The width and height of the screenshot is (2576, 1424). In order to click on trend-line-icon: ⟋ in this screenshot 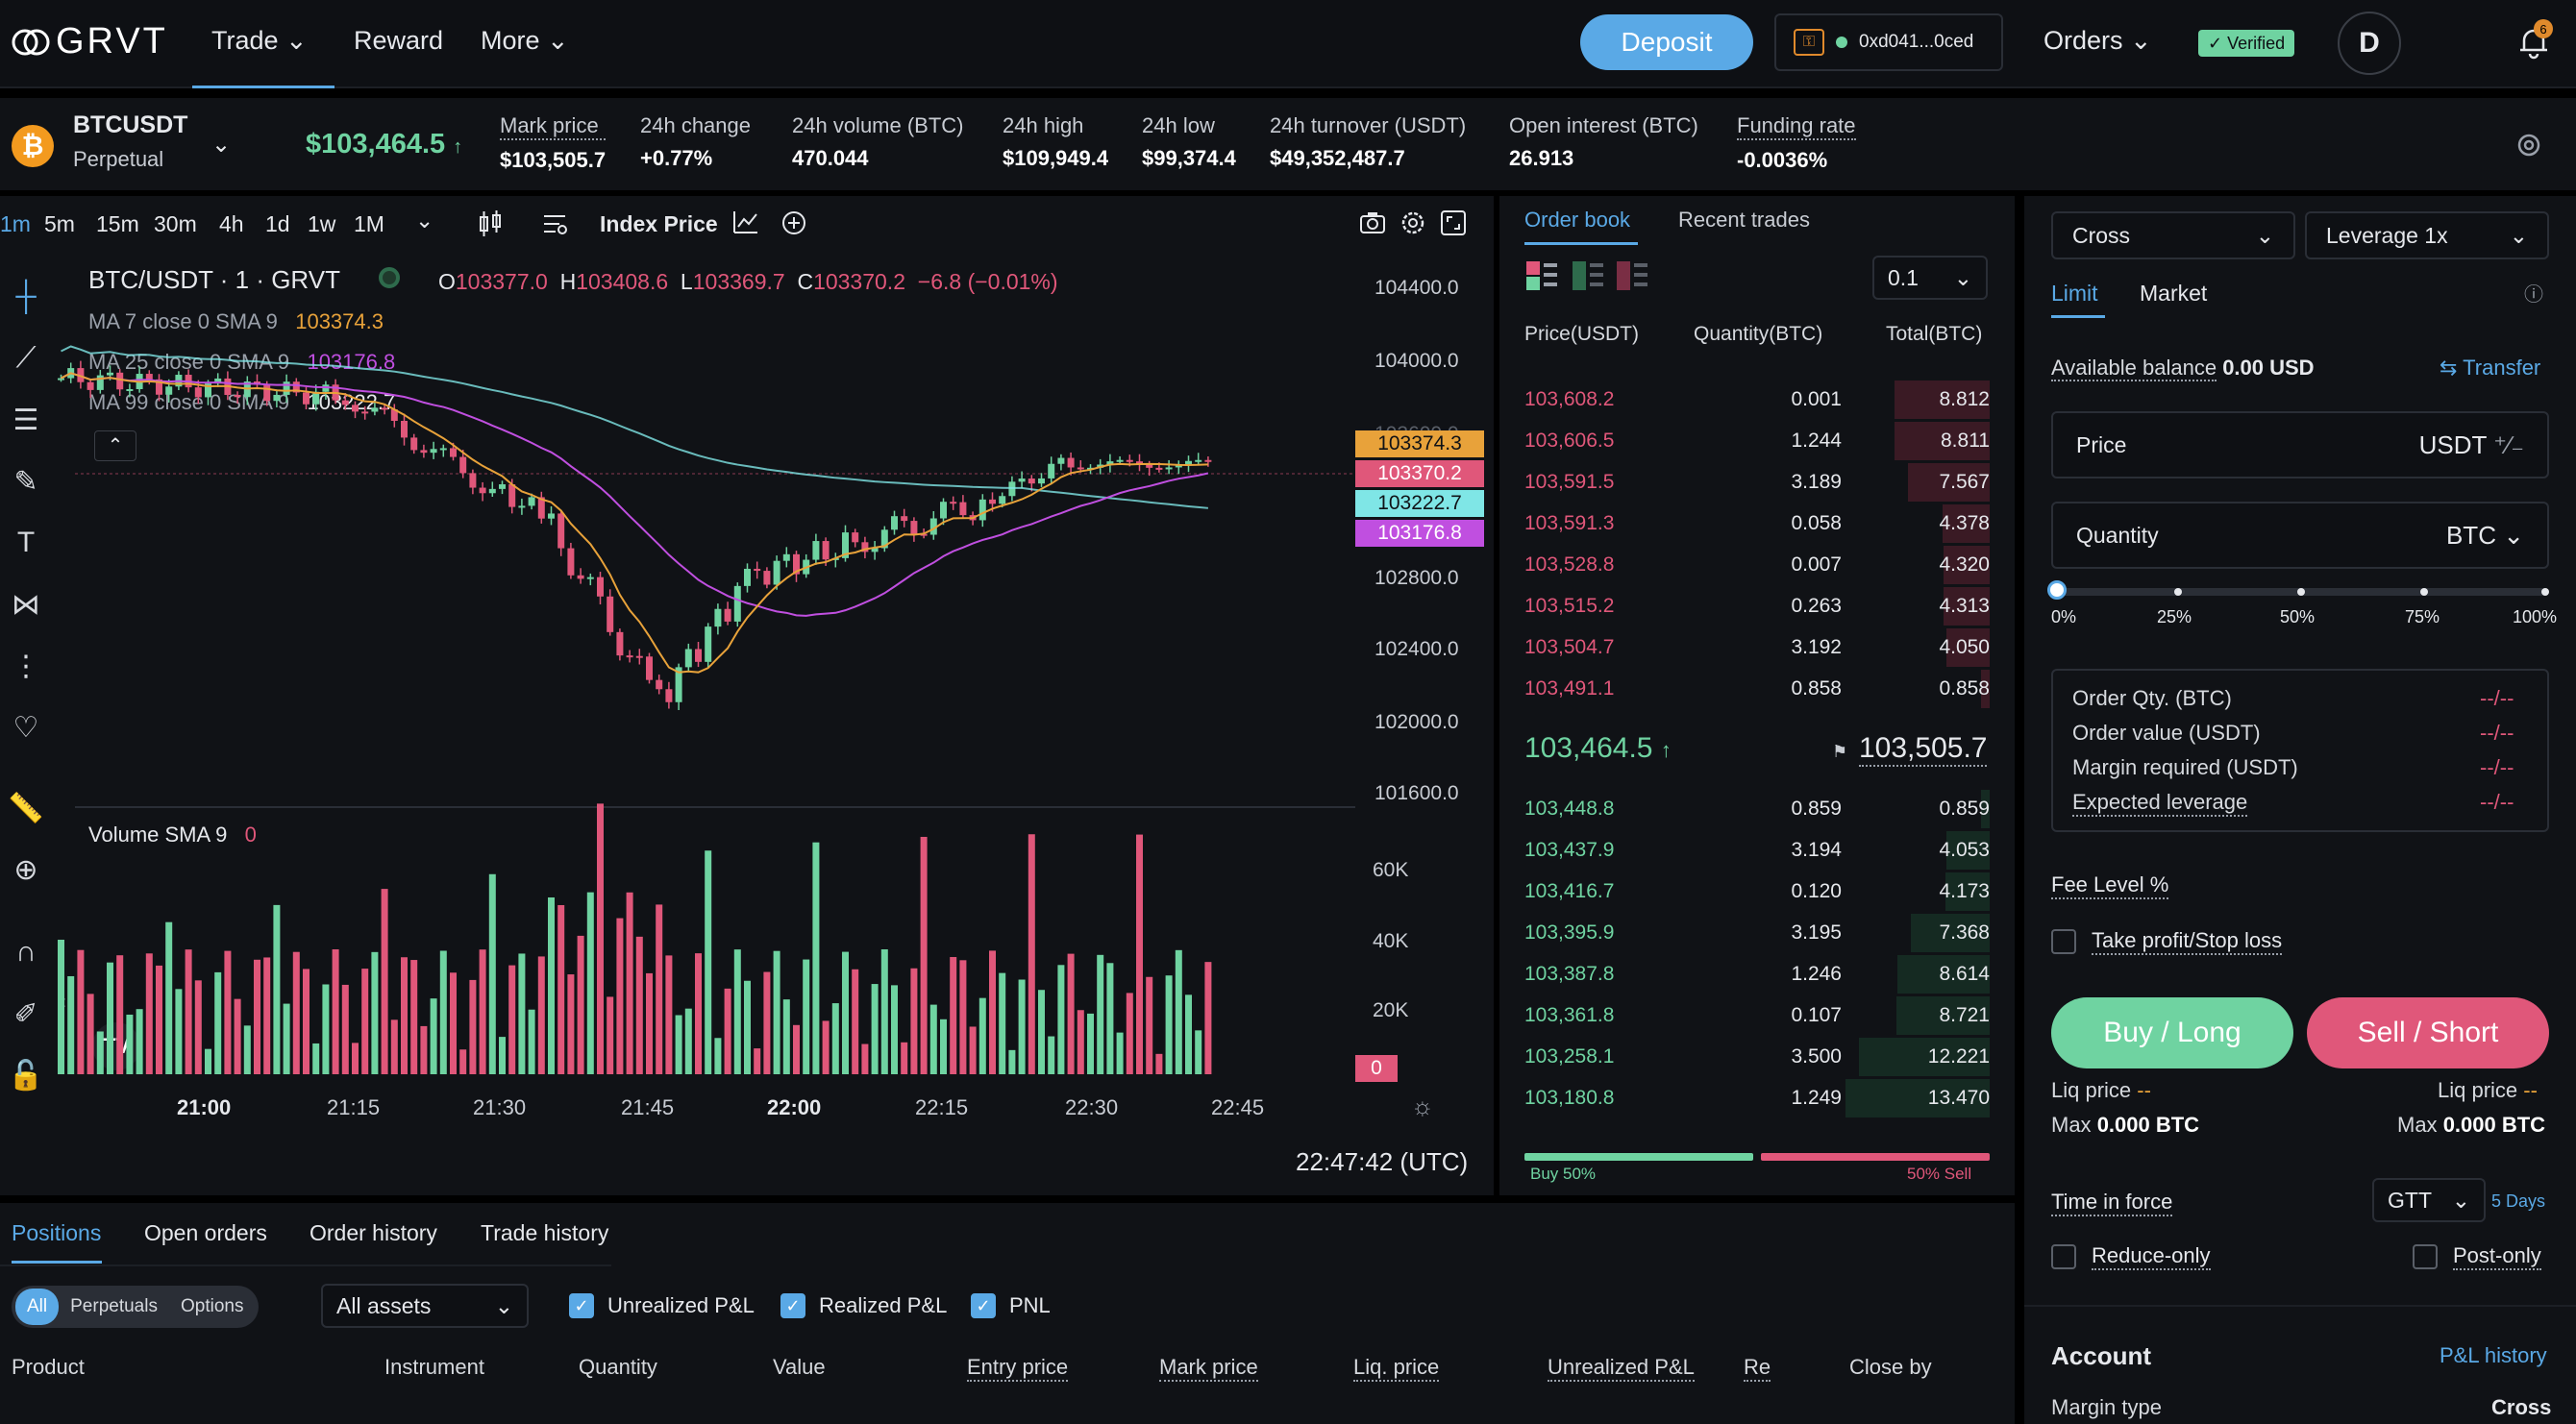, I will do `click(26, 358)`.